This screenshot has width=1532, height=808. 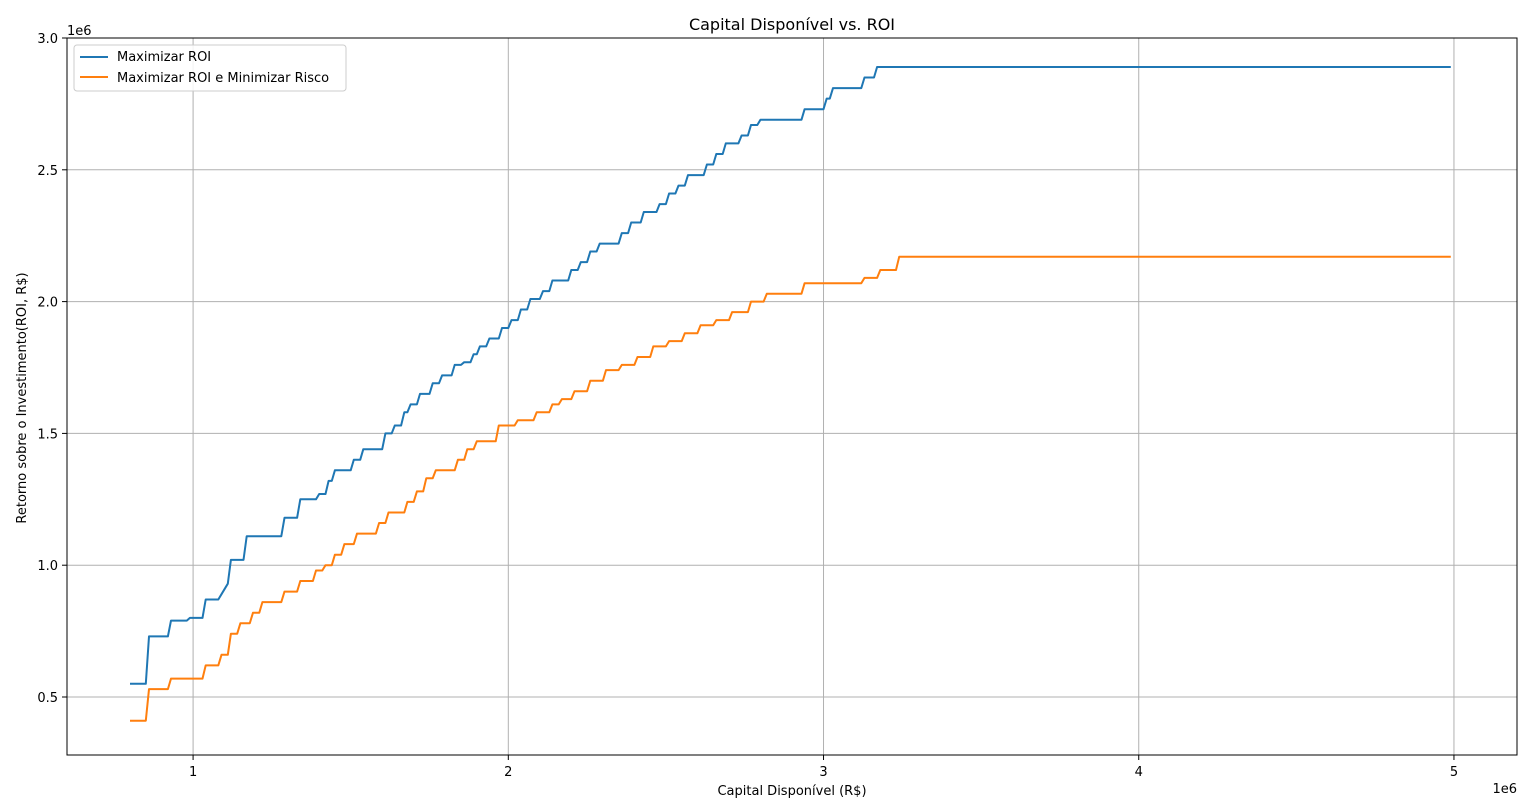 What do you see at coordinates (792, 24) in the screenshot?
I see `chart-title: Capital Disponível vs. ROI` at bounding box center [792, 24].